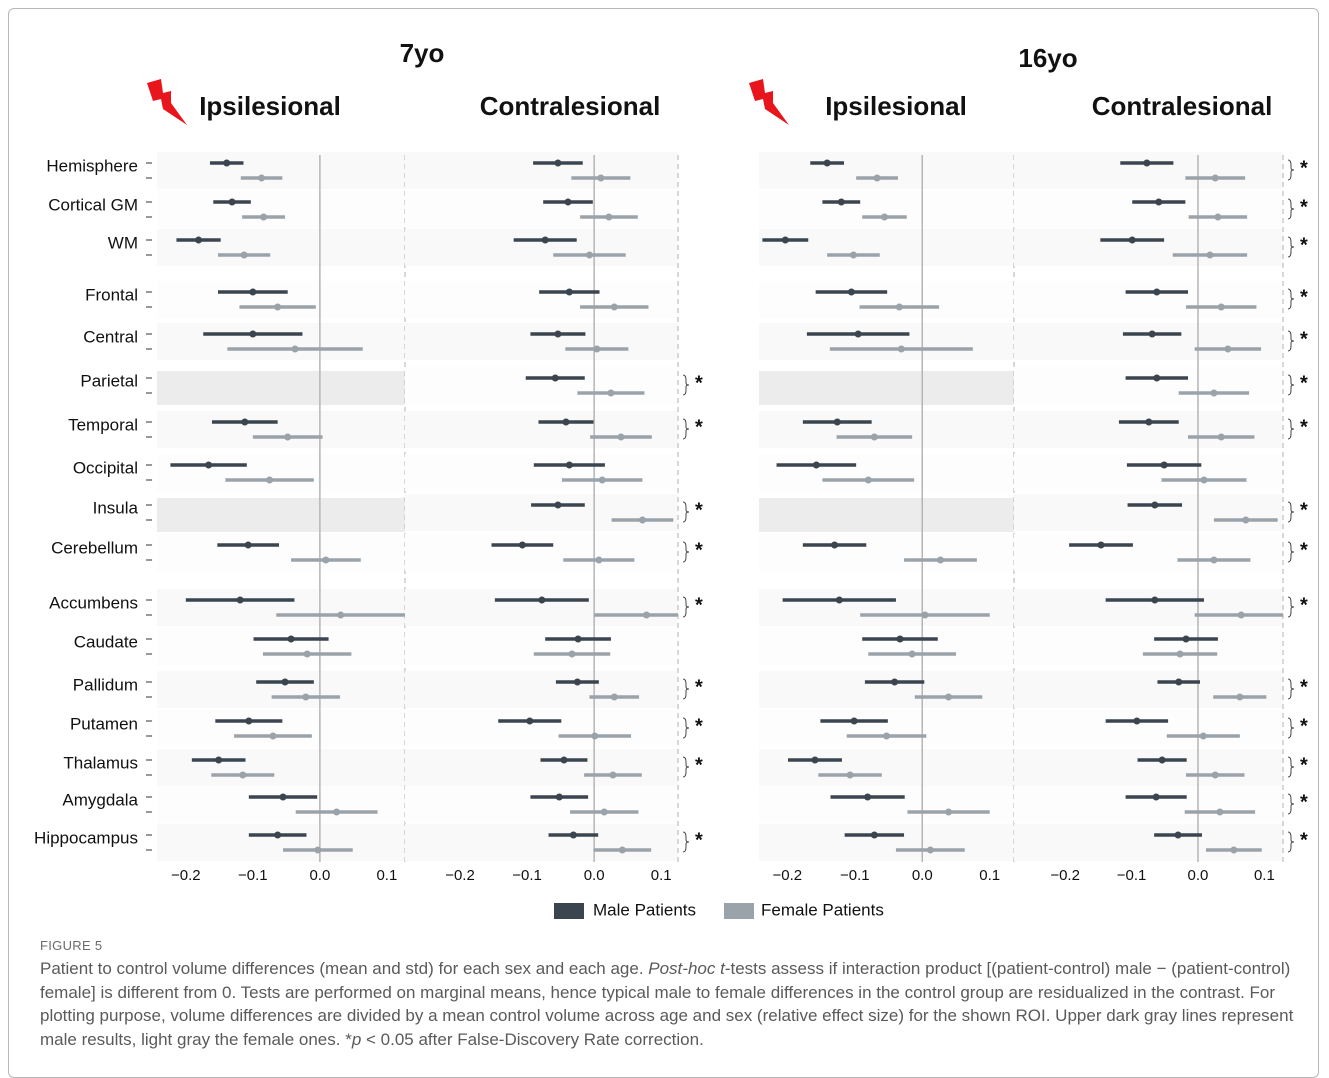 The width and height of the screenshot is (1329, 1078). Describe the element at coordinates (822, 909) in the screenshot. I see `legend-label: Female Patients` at that location.